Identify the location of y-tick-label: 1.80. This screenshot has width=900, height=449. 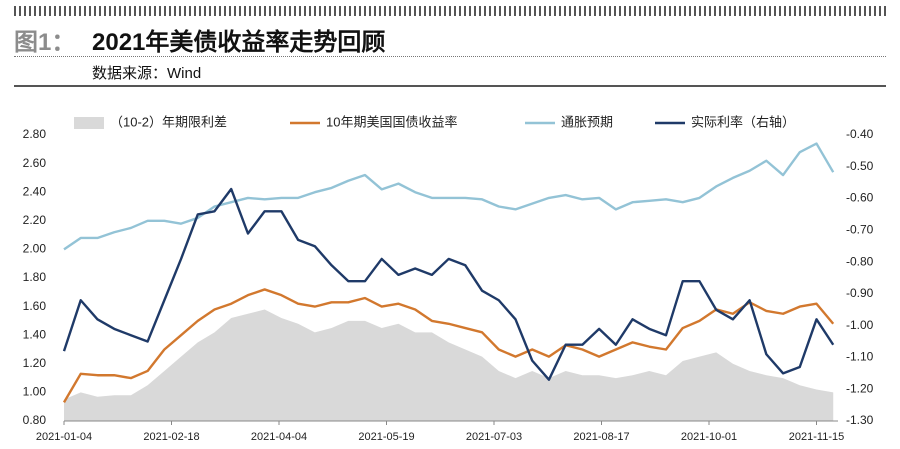
(35, 277).